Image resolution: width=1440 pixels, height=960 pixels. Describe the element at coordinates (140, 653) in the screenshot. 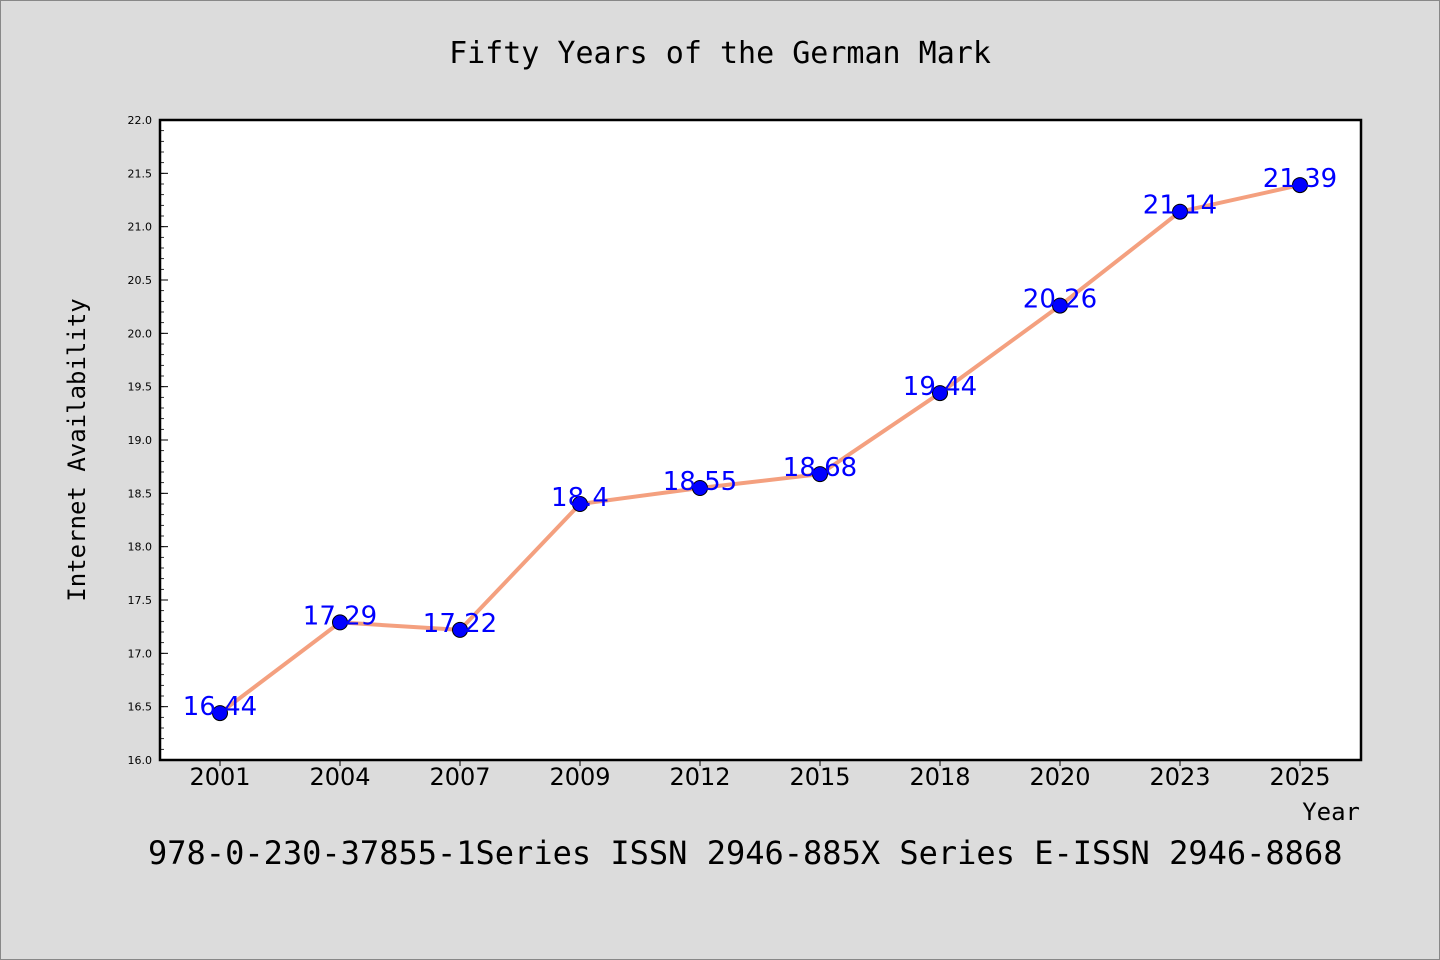

I see `y-tick-label: 17.0` at that location.